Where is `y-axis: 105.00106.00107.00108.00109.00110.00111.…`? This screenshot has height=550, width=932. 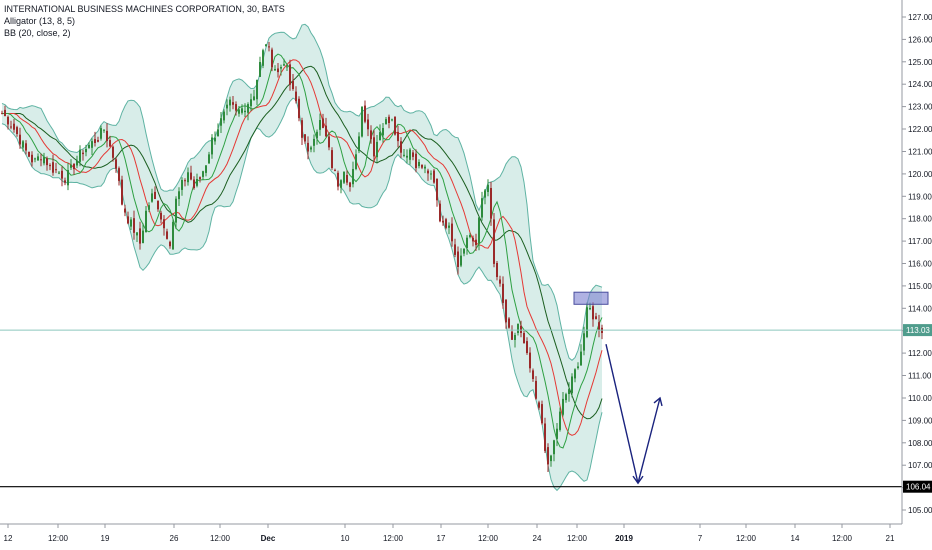 y-axis: 105.00106.00107.00108.00109.00110.00111.… is located at coordinates (916, 262).